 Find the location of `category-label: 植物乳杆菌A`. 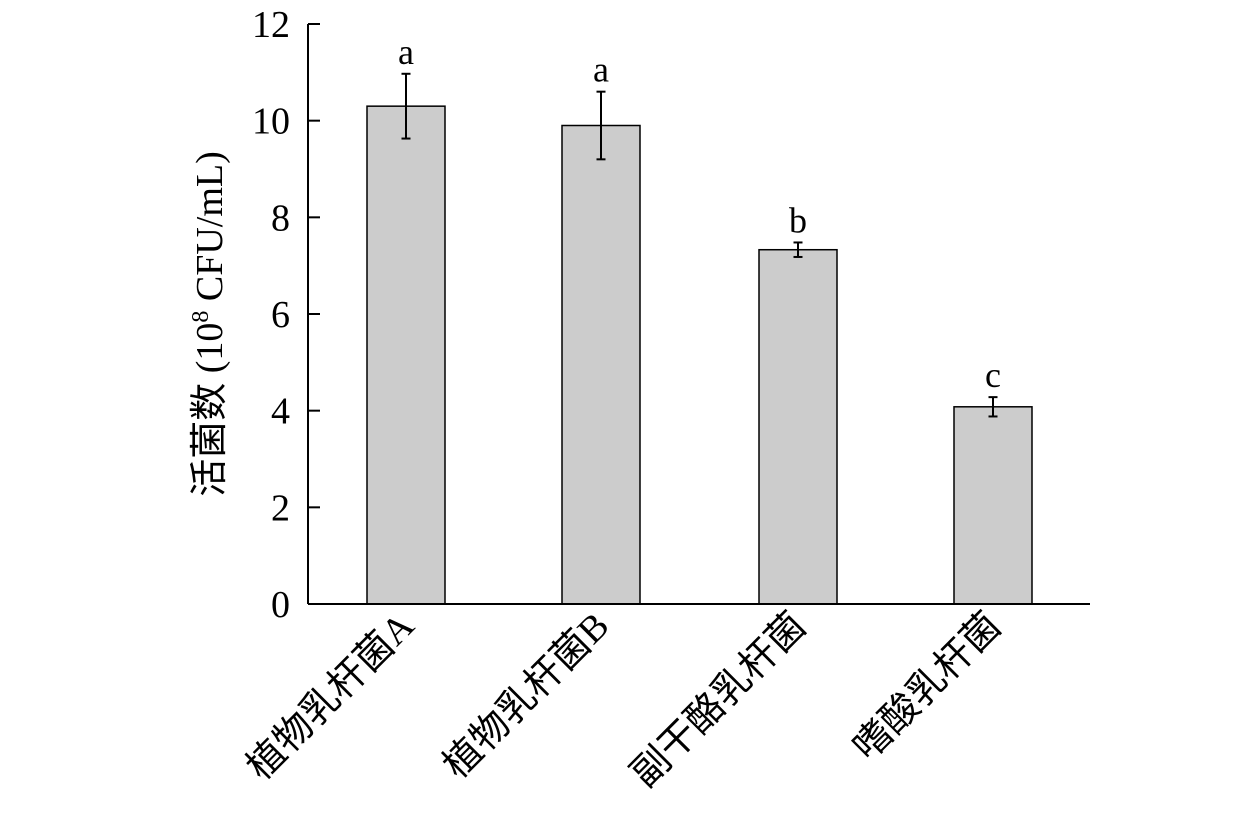

category-label: 植物乳杆菌A is located at coordinates (331, 696).